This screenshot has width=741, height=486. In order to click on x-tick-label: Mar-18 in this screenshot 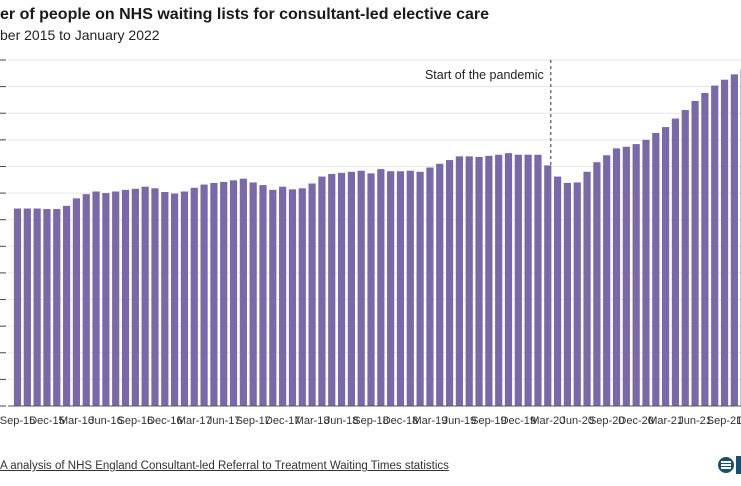, I will do `click(312, 421)`.